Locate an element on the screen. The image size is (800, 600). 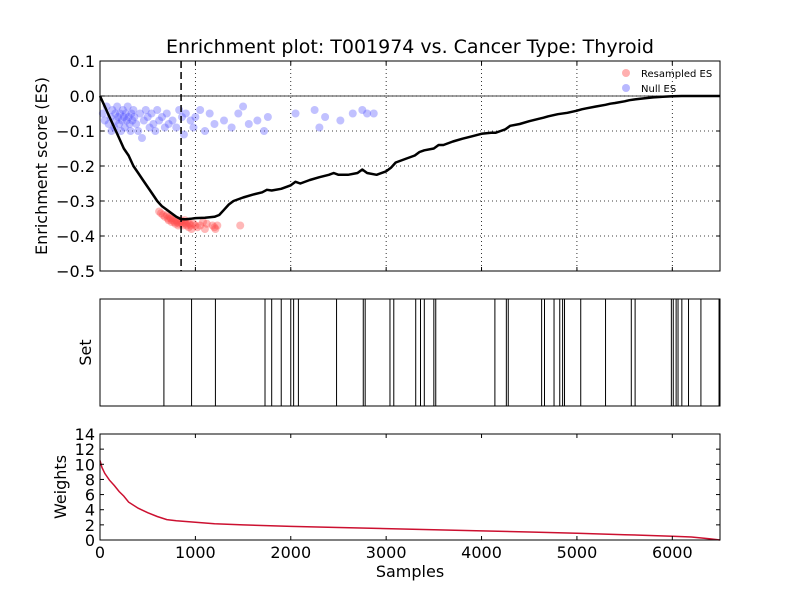
weights-y-tick-label: 2 is located at coordinates (90, 525).